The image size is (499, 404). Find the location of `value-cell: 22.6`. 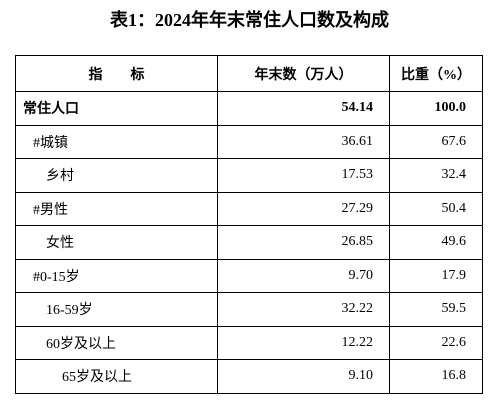

value-cell: 22.6 is located at coordinates (436, 342).